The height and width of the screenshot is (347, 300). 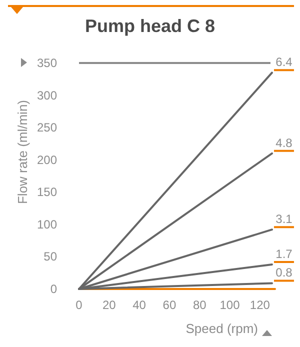 I want to click on y-tick-label: 200, so click(x=47, y=159).